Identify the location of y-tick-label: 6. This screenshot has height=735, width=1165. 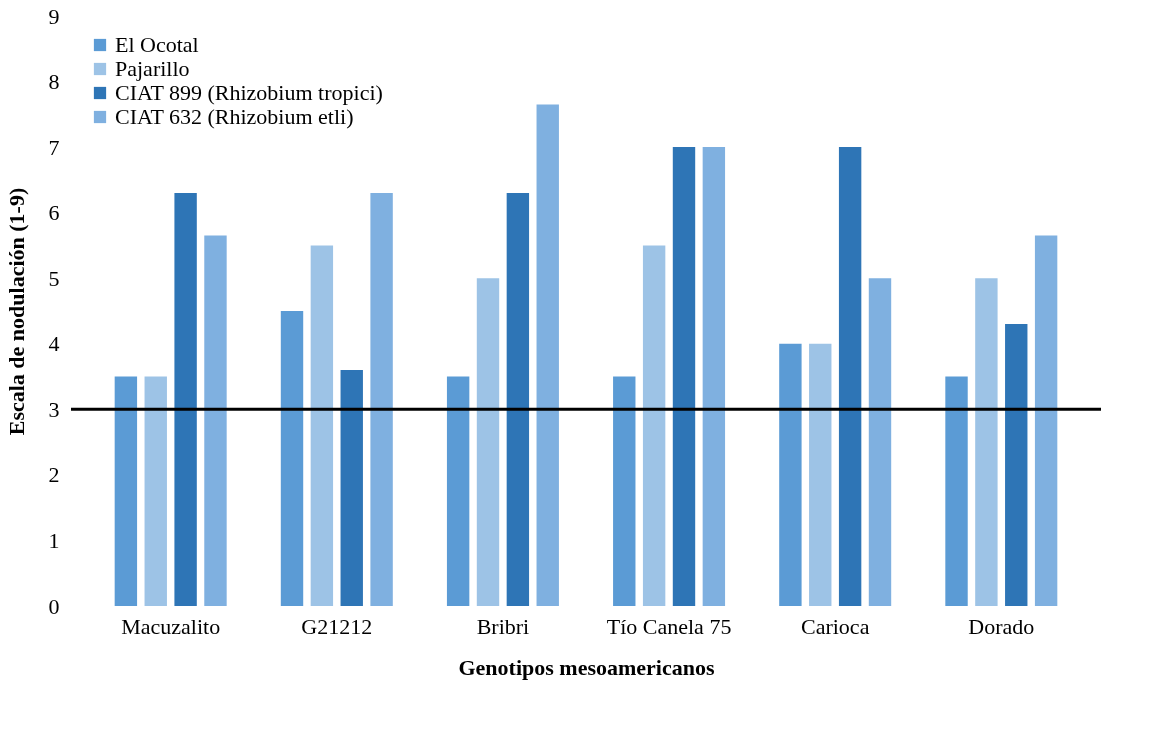
(54, 213).